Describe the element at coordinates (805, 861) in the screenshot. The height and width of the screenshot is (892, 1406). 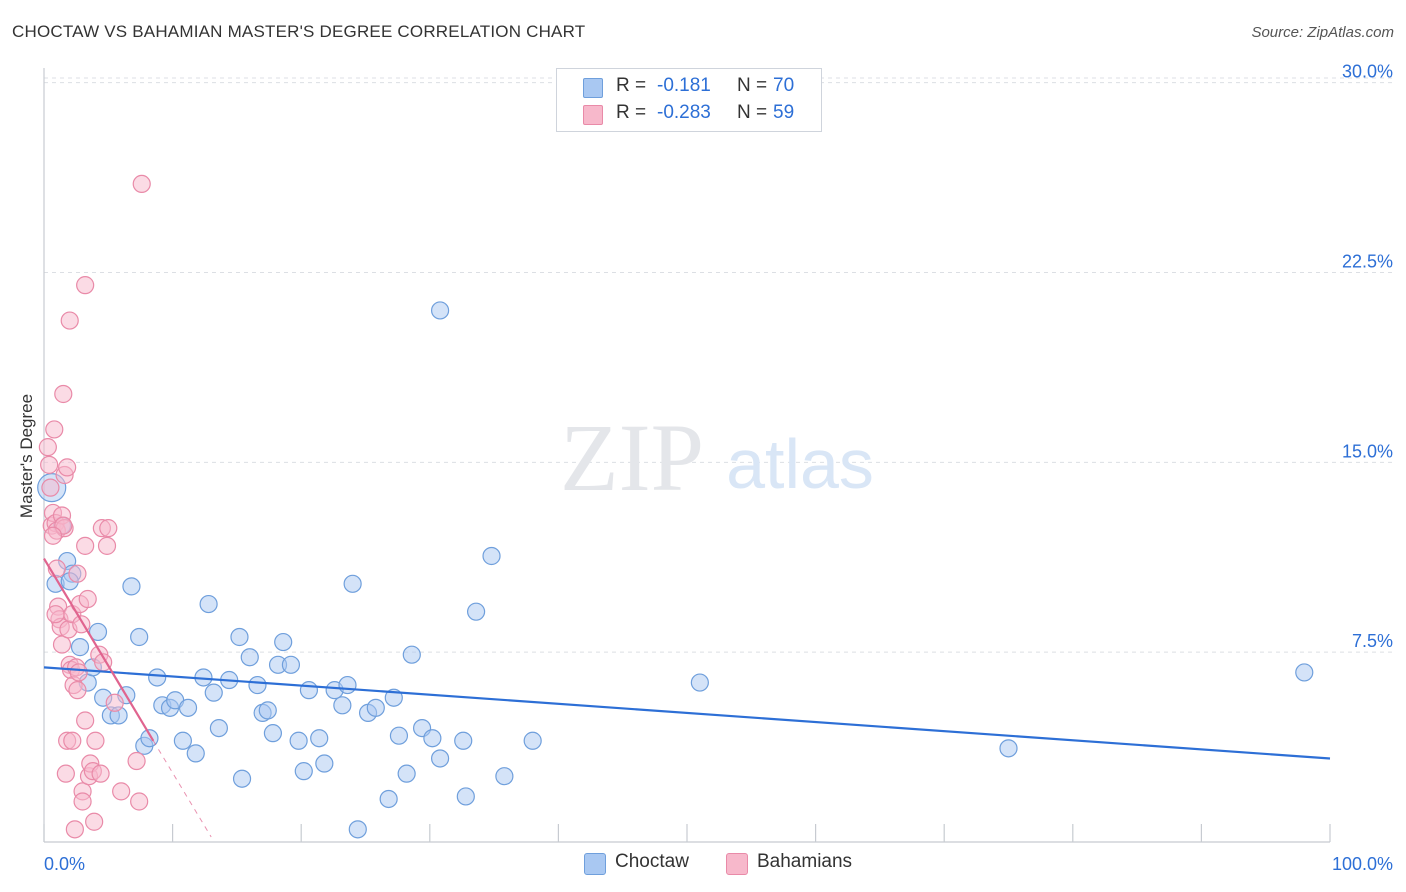
I see `legend-label: Bahamians` at that location.